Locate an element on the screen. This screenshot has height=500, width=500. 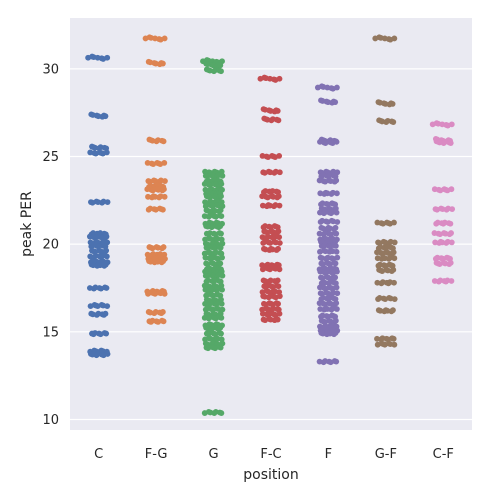
y-tick-label: 20 is located at coordinates (50, 245).